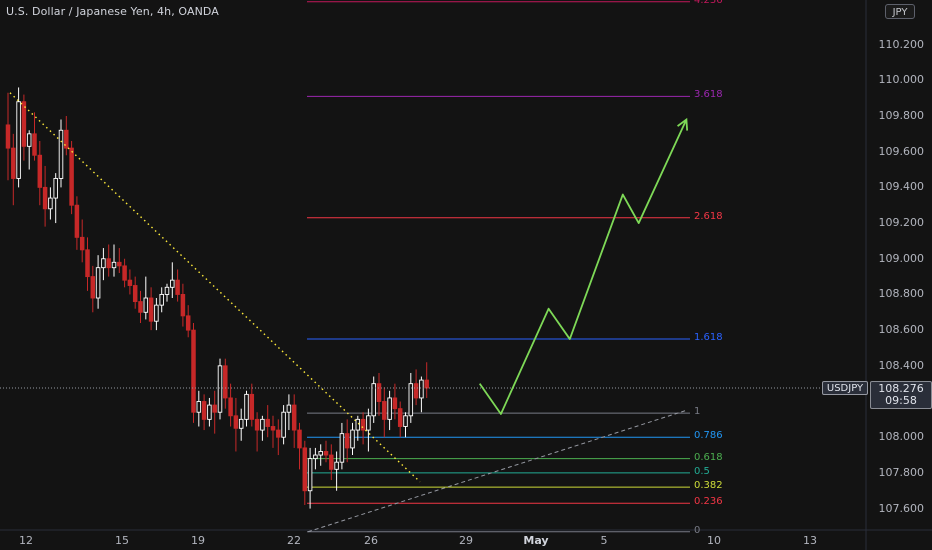 This screenshot has height=550, width=932. Describe the element at coordinates (708, 338) in the screenshot. I see `fib-level-label: 1.618` at that location.